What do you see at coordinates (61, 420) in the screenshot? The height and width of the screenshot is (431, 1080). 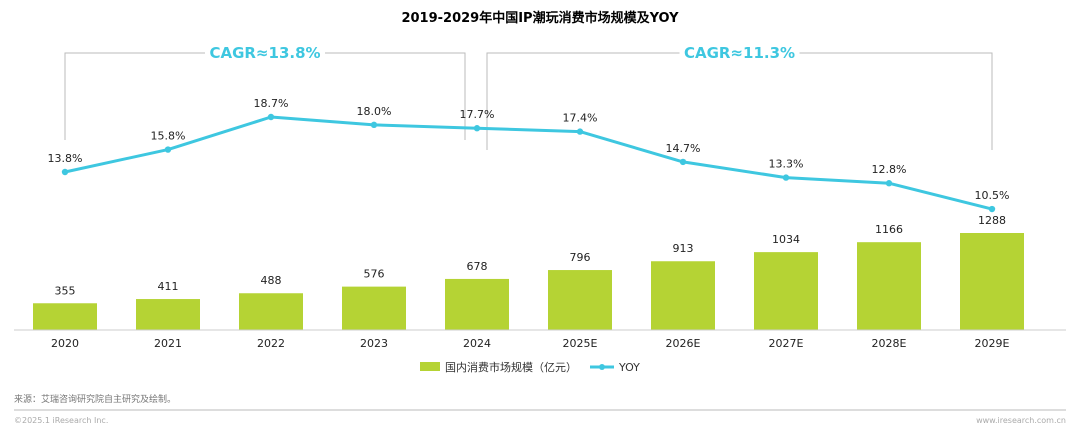 I see `copyright: ©2025.1 iResearch Inc.` at bounding box center [61, 420].